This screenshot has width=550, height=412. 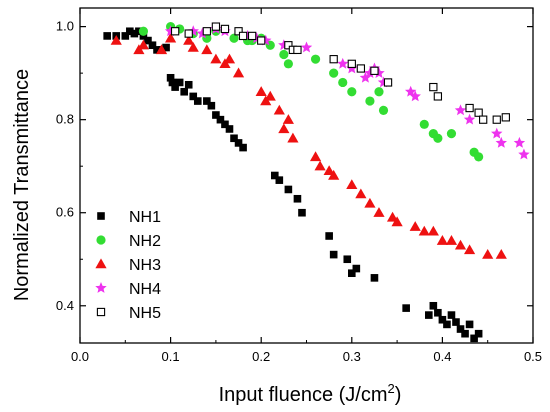 What do you see at coordinates (145, 289) in the screenshot?
I see `legend-label: NH4` at bounding box center [145, 289].